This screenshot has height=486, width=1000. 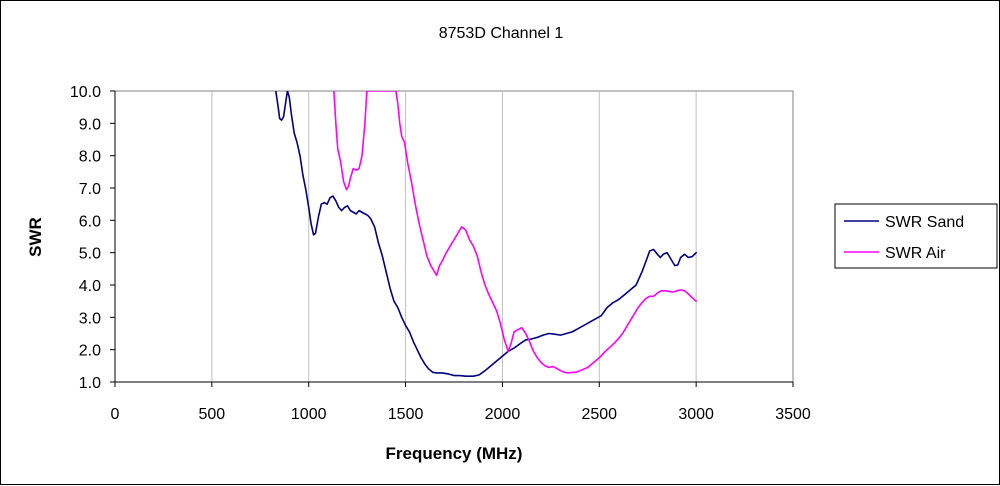 What do you see at coordinates (461, 402) in the screenshot?
I see `x-axis-ticks: 0 500 1000 1500 2000 2500 3000 3500` at bounding box center [461, 402].